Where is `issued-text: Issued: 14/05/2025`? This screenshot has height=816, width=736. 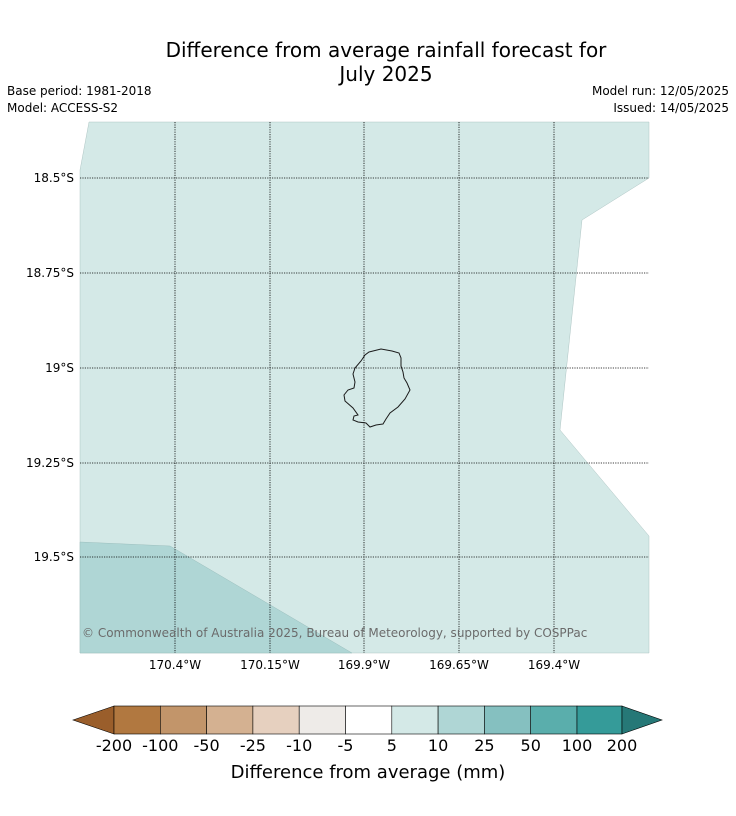
issued-text: Issued: 14/05/2025 is located at coordinates (671, 108).